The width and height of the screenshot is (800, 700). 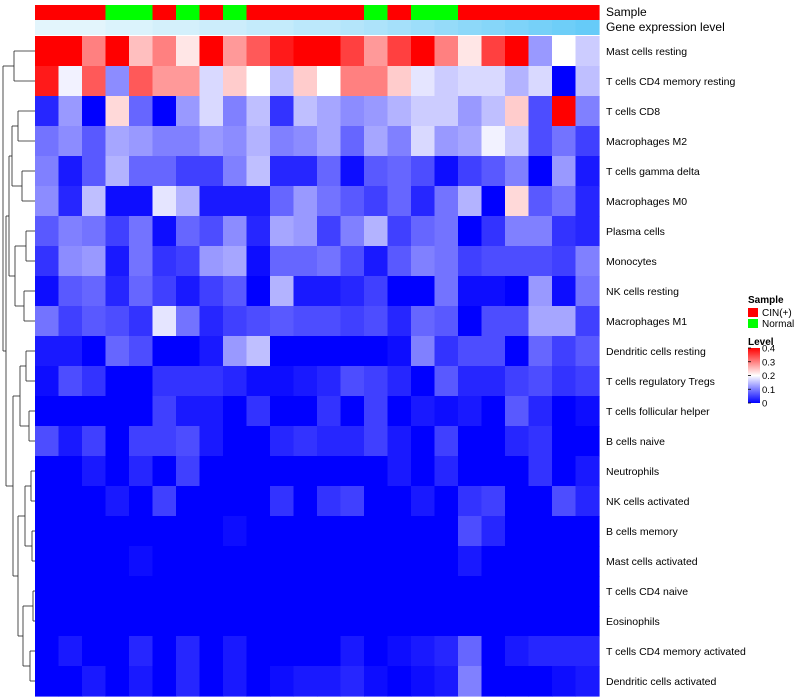 What do you see at coordinates (631, 262) in the screenshot?
I see `row-label: Monocytes` at bounding box center [631, 262].